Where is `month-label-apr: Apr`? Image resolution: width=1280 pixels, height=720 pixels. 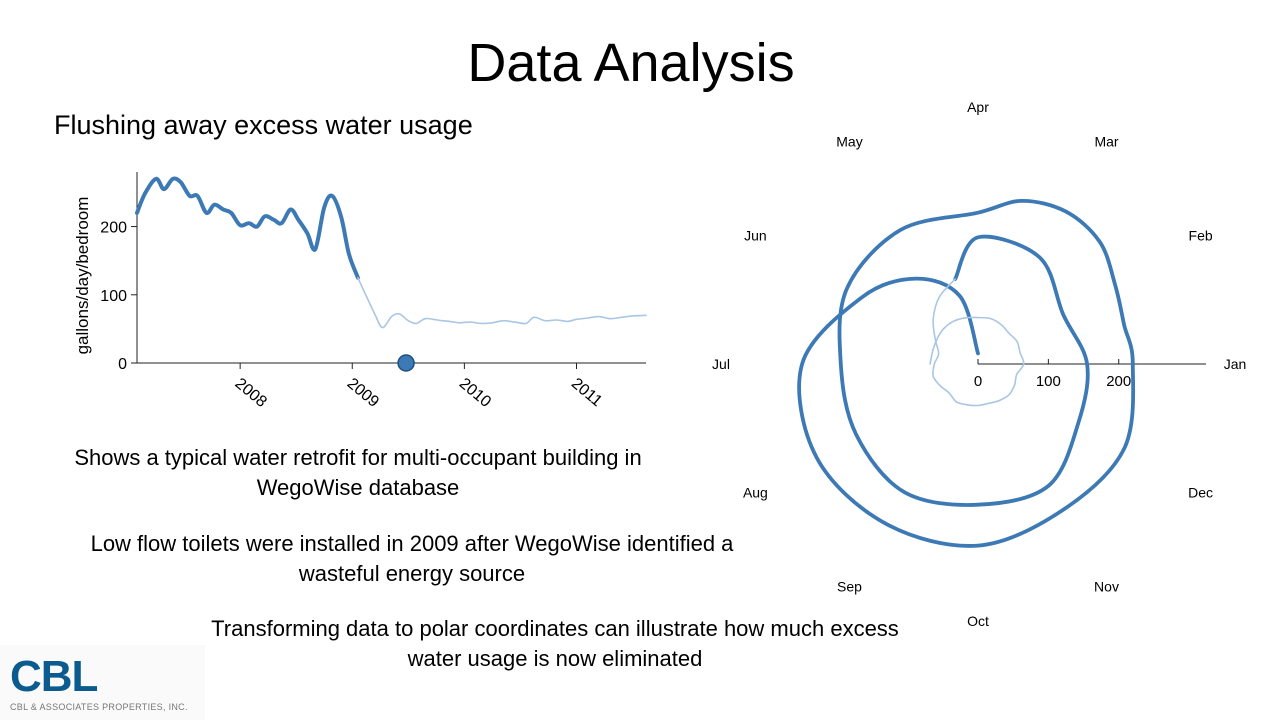
month-label-apr: Apr is located at coordinates (978, 107).